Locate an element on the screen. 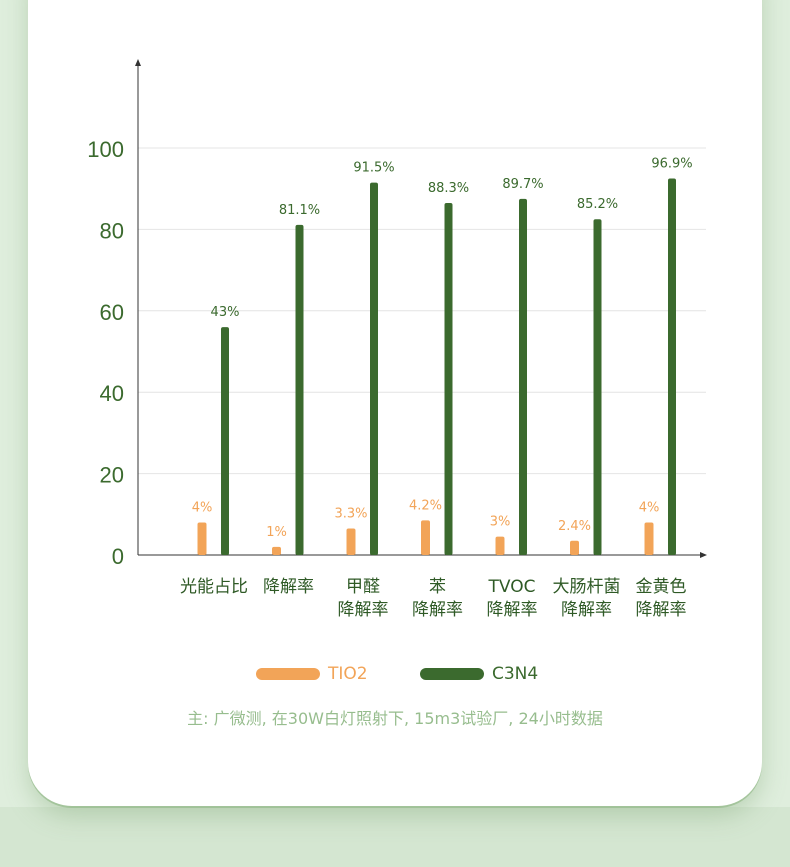 Image resolution: width=790 pixels, height=867 pixels. y-tick-label: 0 is located at coordinates (118, 556).